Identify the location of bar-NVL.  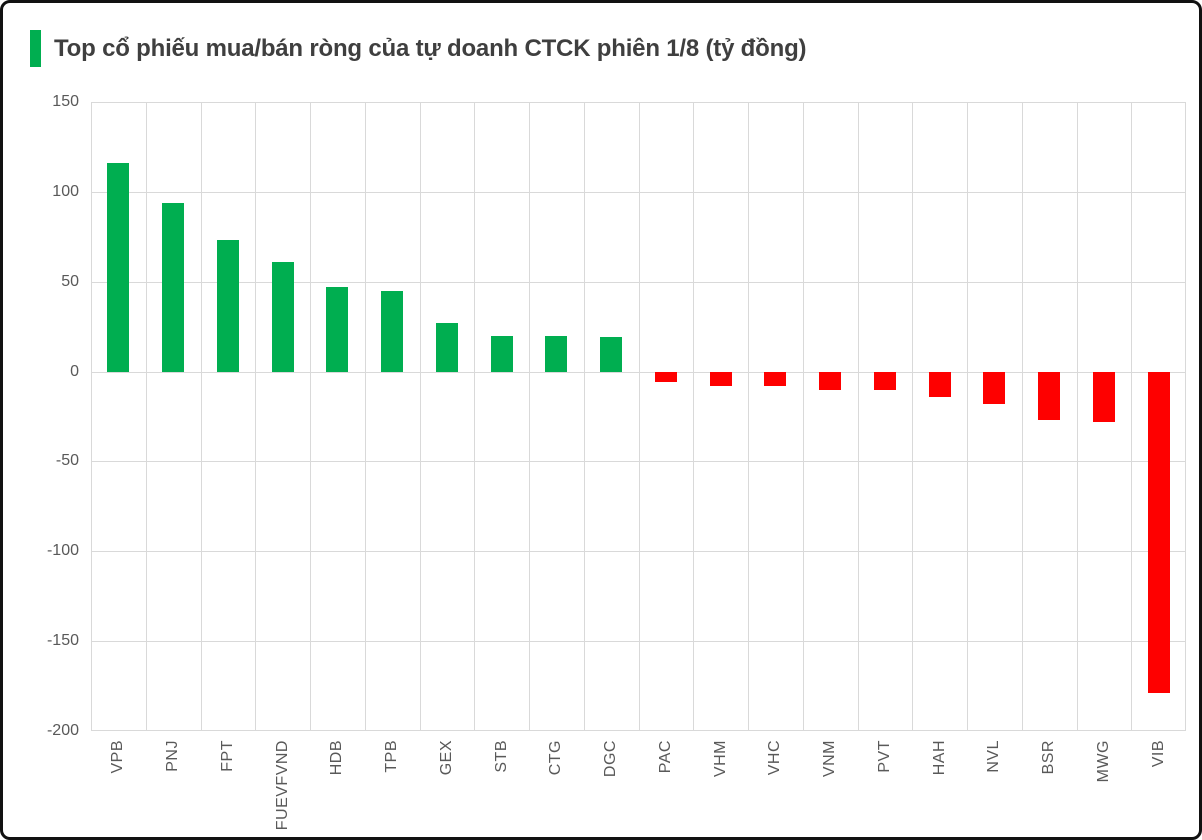
(994, 387).